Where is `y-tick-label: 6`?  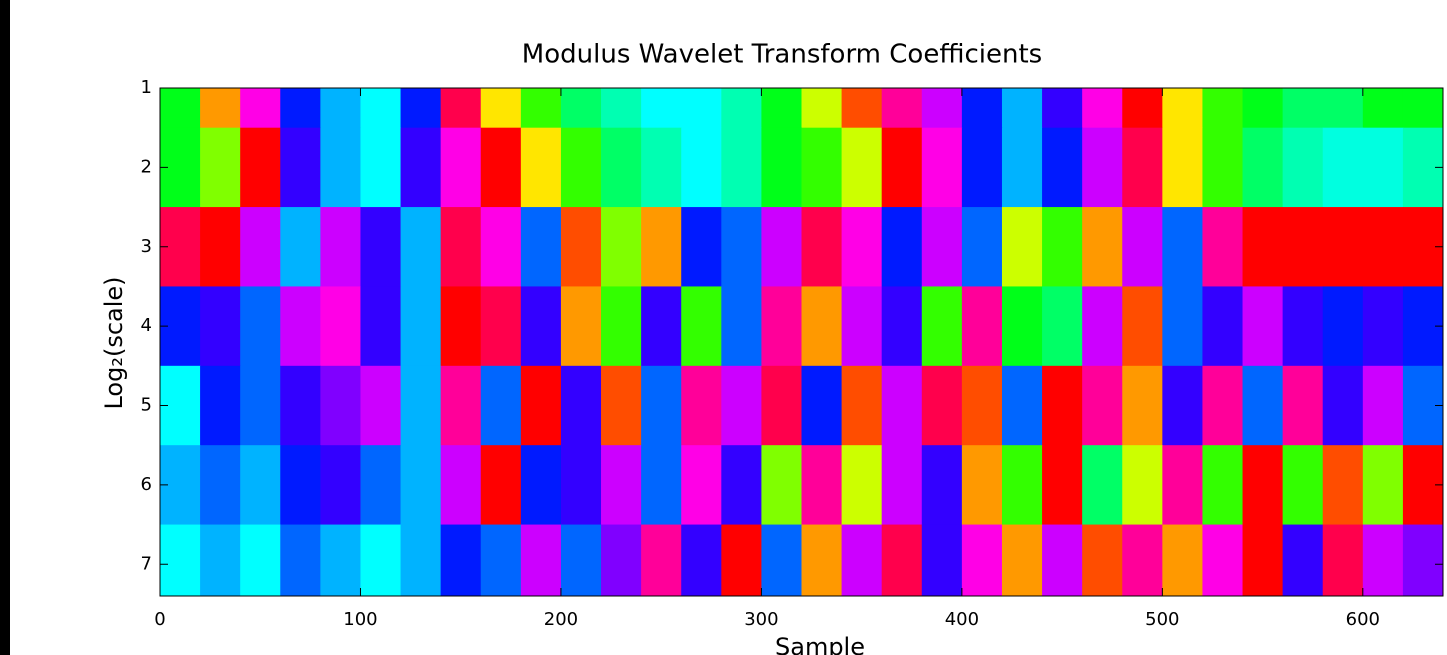
y-tick-label: 6 is located at coordinates (146, 484).